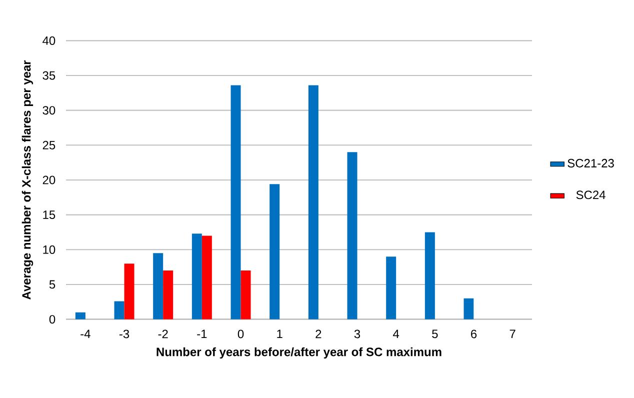  I want to click on y-tick-label: 15, so click(49, 215).